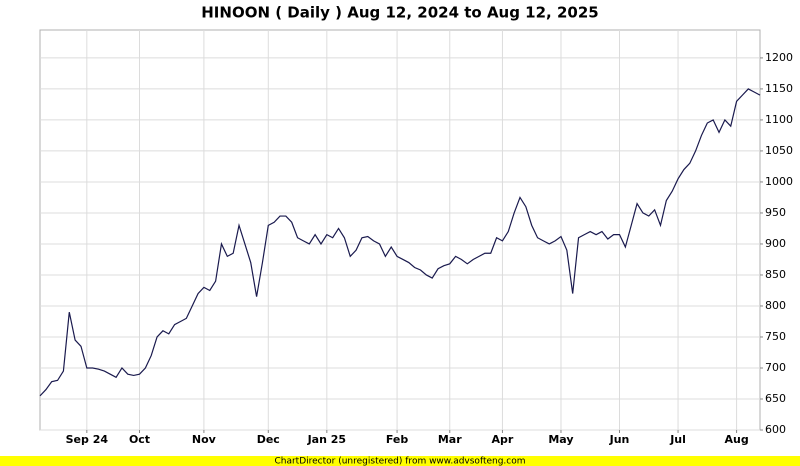 The width and height of the screenshot is (800, 466). Describe the element at coordinates (775, 429) in the screenshot. I see `y-tick-label: 600` at that location.